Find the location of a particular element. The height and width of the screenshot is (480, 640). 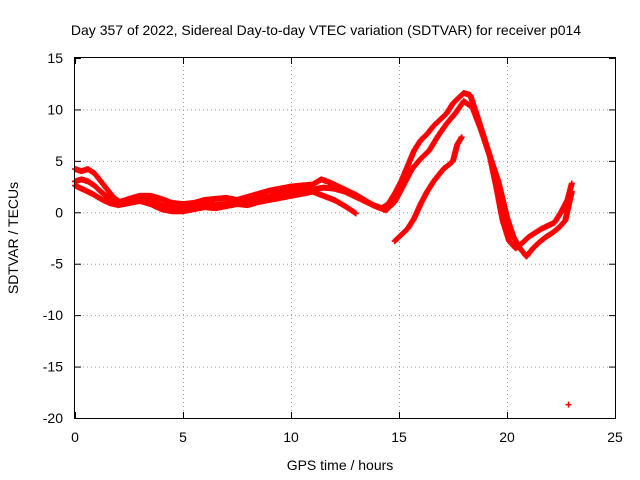

x-tick-label: 20 is located at coordinates (507, 437).